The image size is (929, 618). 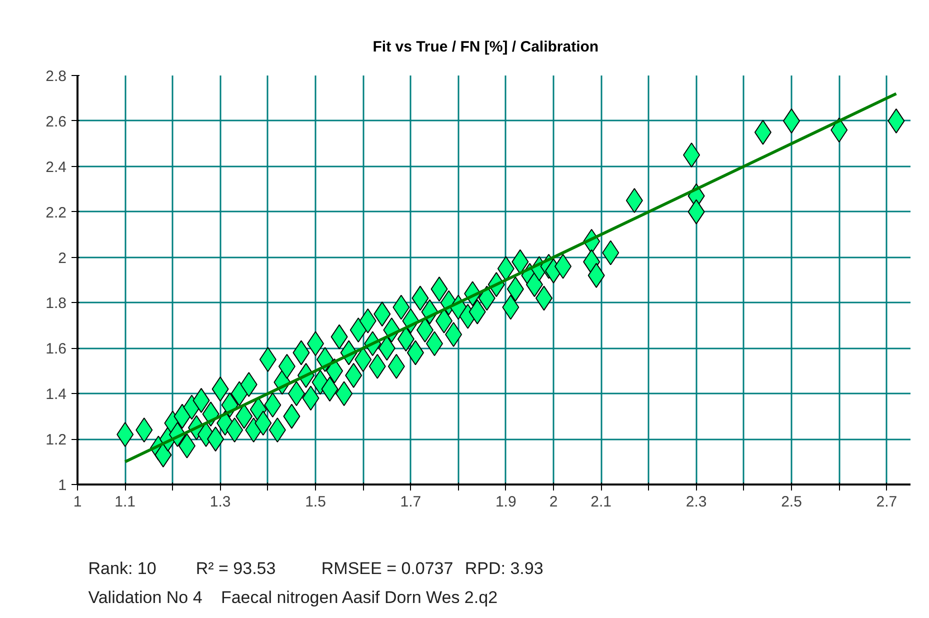 What do you see at coordinates (359, 597) in the screenshot?
I see `text: Faecal nitrogen Aasif Dorn Wes 2.q2` at bounding box center [359, 597].